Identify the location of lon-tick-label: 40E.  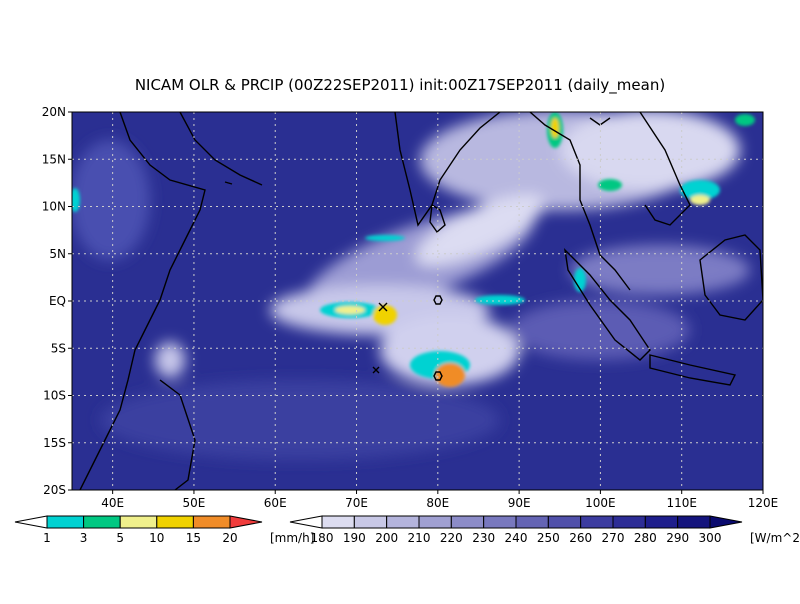
(112, 503).